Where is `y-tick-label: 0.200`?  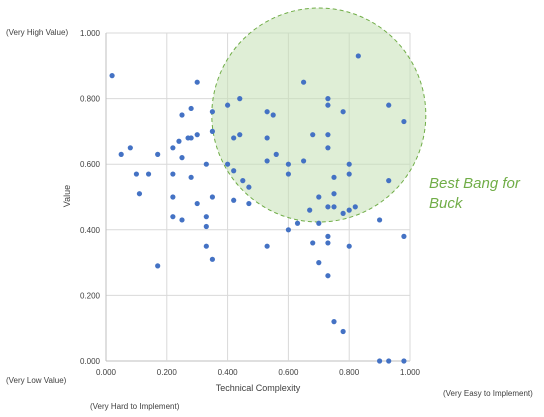 y-tick-label: 0.200 is located at coordinates (90, 295).